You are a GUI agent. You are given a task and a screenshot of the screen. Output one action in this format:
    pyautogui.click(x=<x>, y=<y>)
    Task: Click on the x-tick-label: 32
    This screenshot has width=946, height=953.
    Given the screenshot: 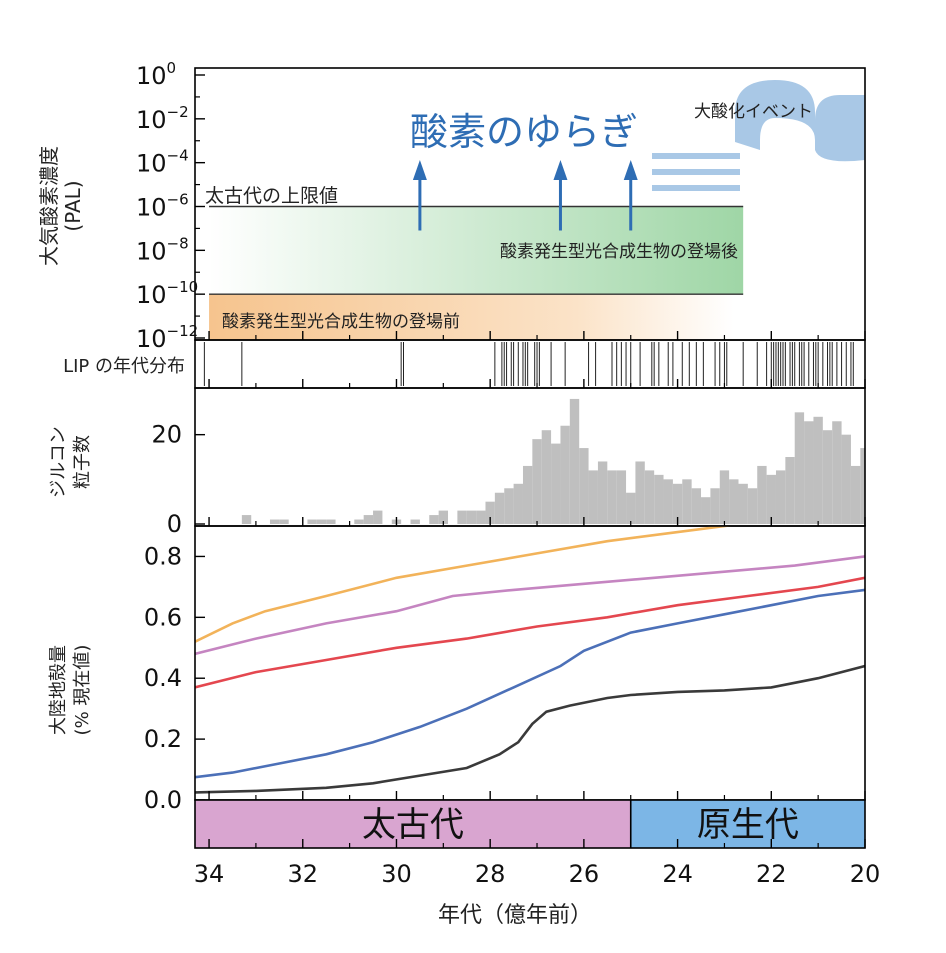 What is the action you would take?
    pyautogui.click(x=302, y=874)
    